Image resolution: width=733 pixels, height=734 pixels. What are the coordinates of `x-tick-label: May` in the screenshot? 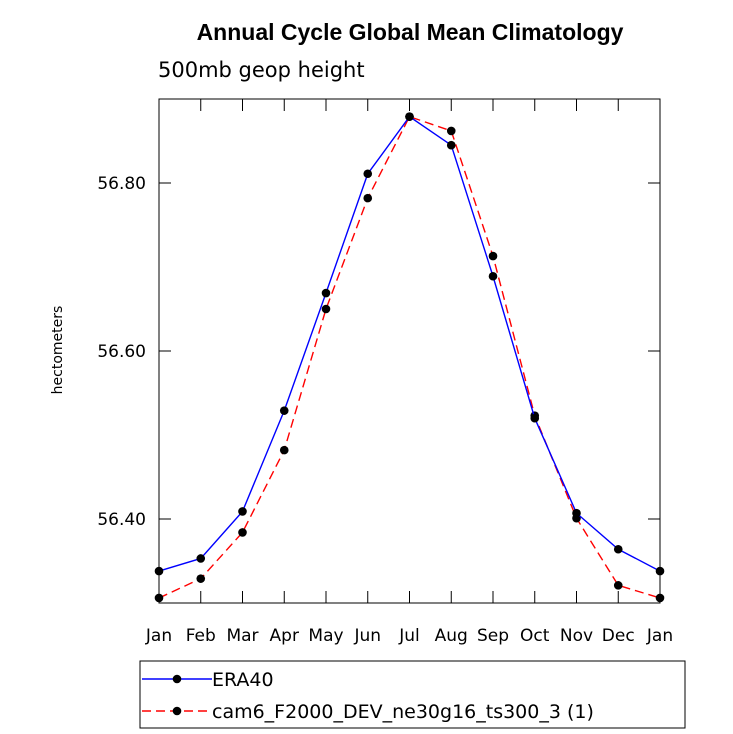 It's located at (325, 636).